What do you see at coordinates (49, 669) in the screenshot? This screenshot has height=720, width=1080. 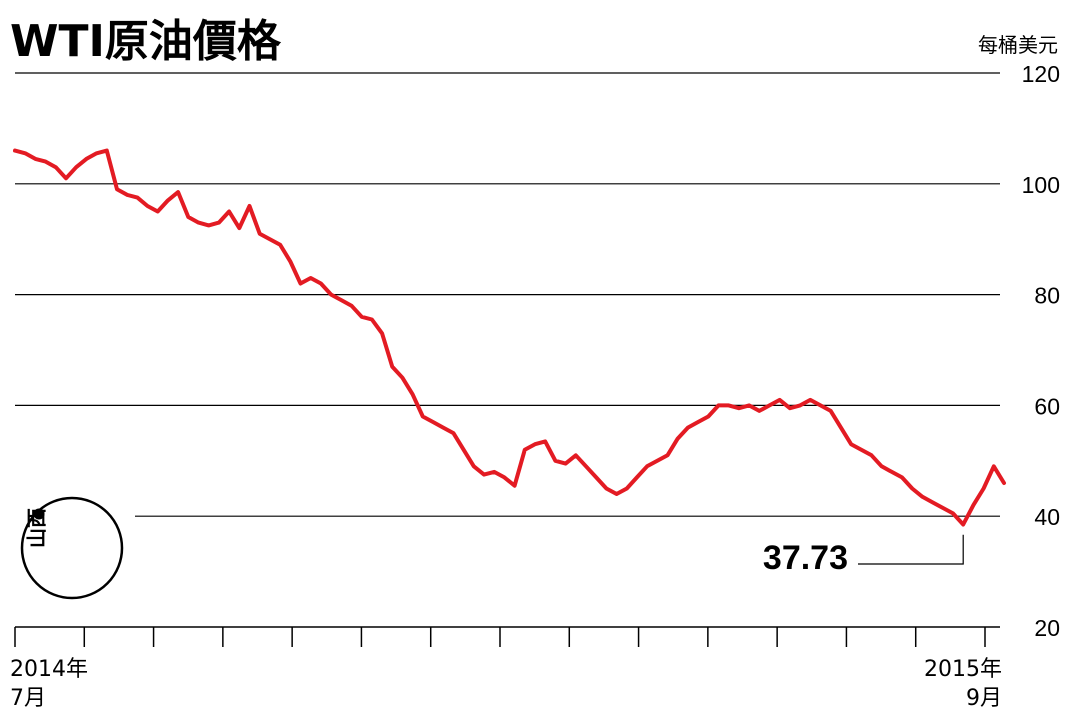 I see `x-label-start-year: 2014年` at bounding box center [49, 669].